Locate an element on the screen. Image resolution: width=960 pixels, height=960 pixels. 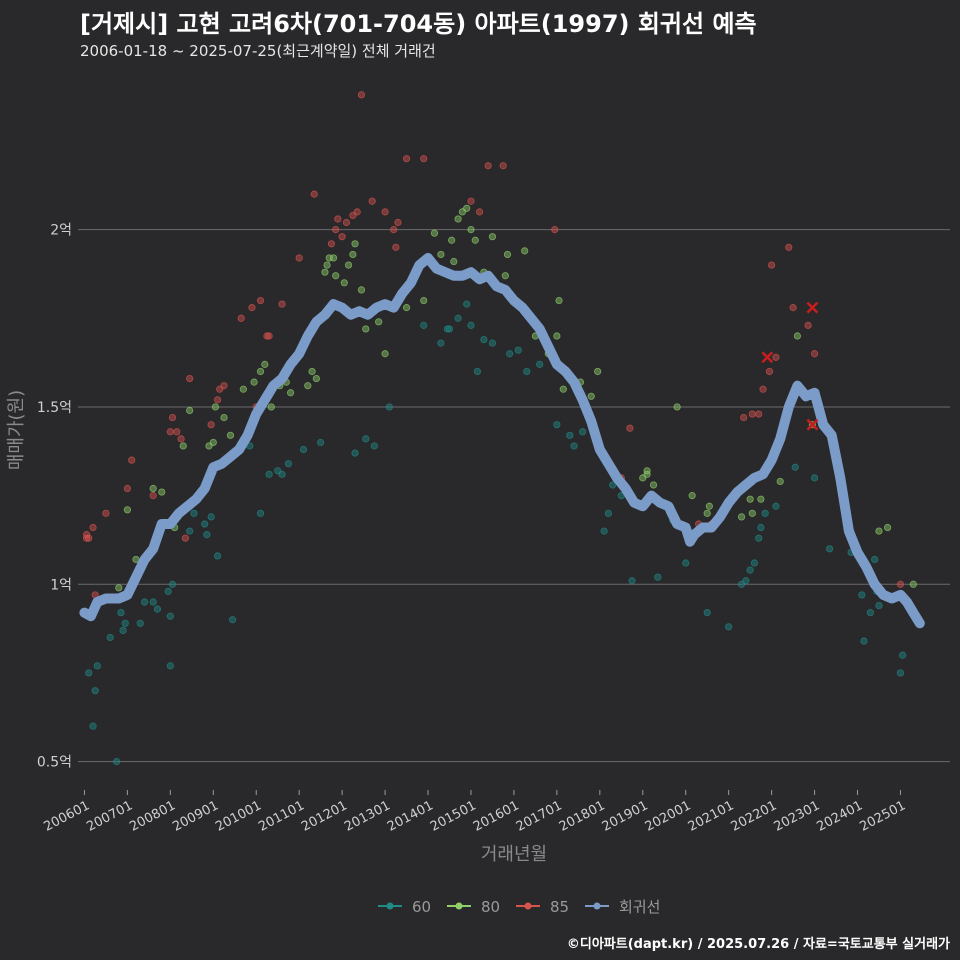
x-tick-label: 201101 is located at coordinates (281, 816).